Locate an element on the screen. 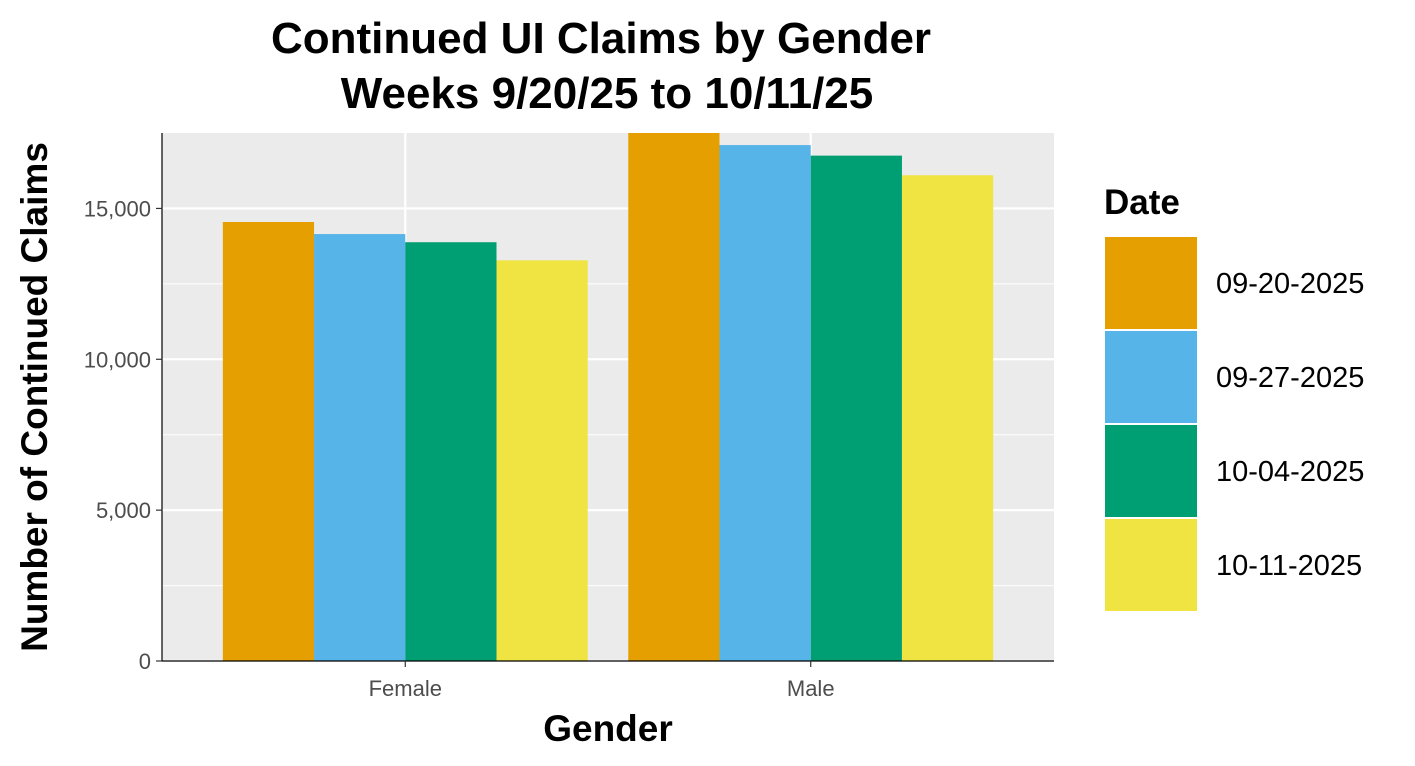 This screenshot has height=766, width=1415. y-tick-label: 5,000 is located at coordinates (123, 510).